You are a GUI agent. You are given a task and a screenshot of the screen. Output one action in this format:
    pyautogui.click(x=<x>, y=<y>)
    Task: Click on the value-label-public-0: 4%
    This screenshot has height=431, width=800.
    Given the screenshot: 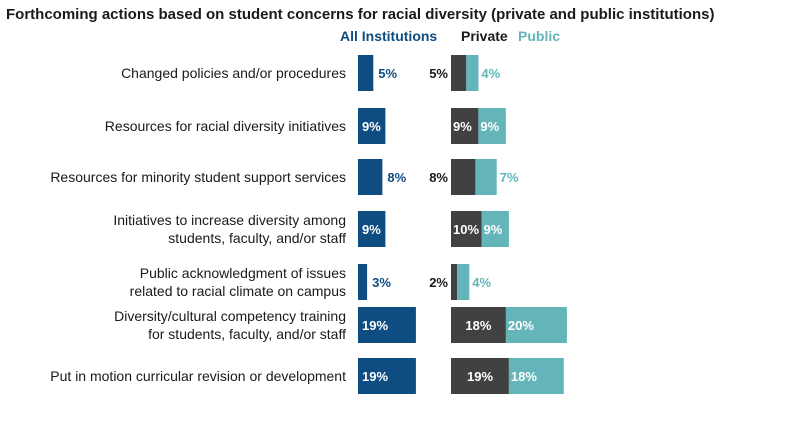 What is the action you would take?
    pyautogui.click(x=490, y=73)
    